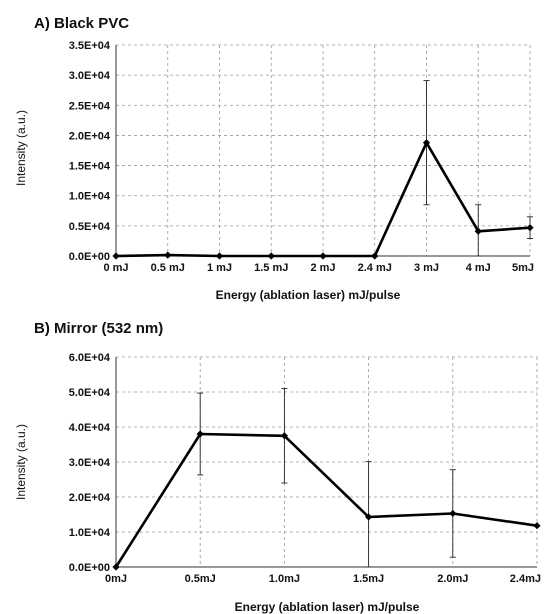  I want to click on panel-b-x-axis-label: Energy (ablation laser) mJ/pulse, so click(327, 607).